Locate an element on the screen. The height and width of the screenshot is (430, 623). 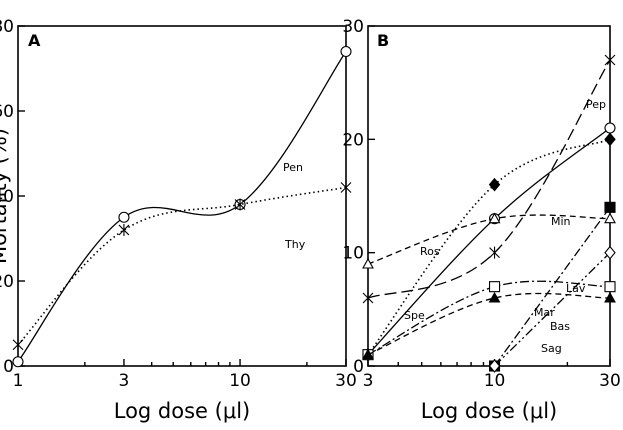
series-sag: Sag is located at coordinates (552, 309).